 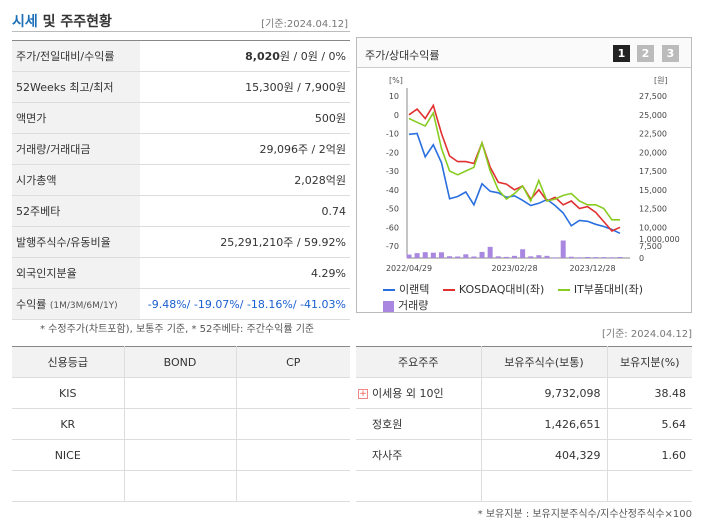 What do you see at coordinates (76, 56) in the screenshot?
I see `info-label: 주가/전일대비/수익률` at bounding box center [76, 56].